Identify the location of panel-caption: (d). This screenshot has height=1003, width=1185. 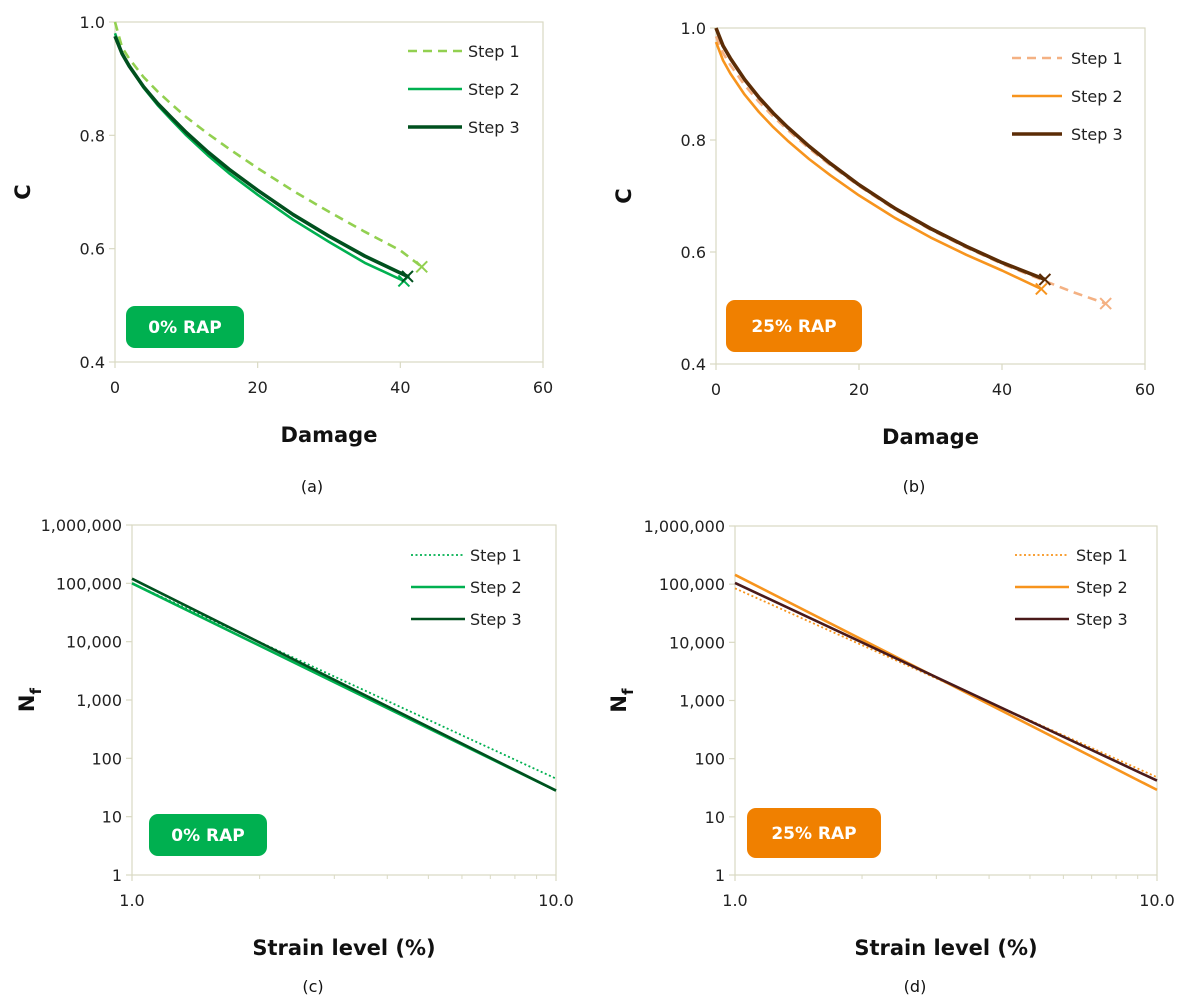
(915, 986).